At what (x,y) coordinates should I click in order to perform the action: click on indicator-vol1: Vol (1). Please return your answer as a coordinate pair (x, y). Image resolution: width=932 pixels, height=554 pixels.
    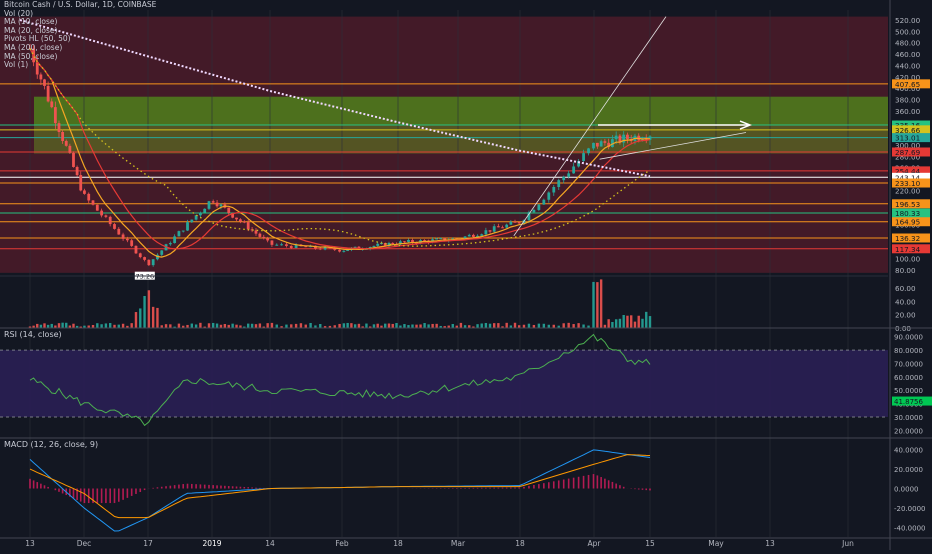
    Looking at the image, I should click on (80, 65).